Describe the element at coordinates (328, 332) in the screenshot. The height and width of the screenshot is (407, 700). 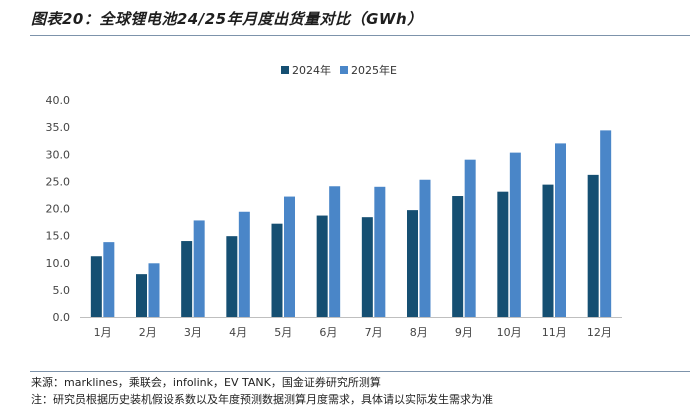
I see `x-tick-label: 6月` at that location.